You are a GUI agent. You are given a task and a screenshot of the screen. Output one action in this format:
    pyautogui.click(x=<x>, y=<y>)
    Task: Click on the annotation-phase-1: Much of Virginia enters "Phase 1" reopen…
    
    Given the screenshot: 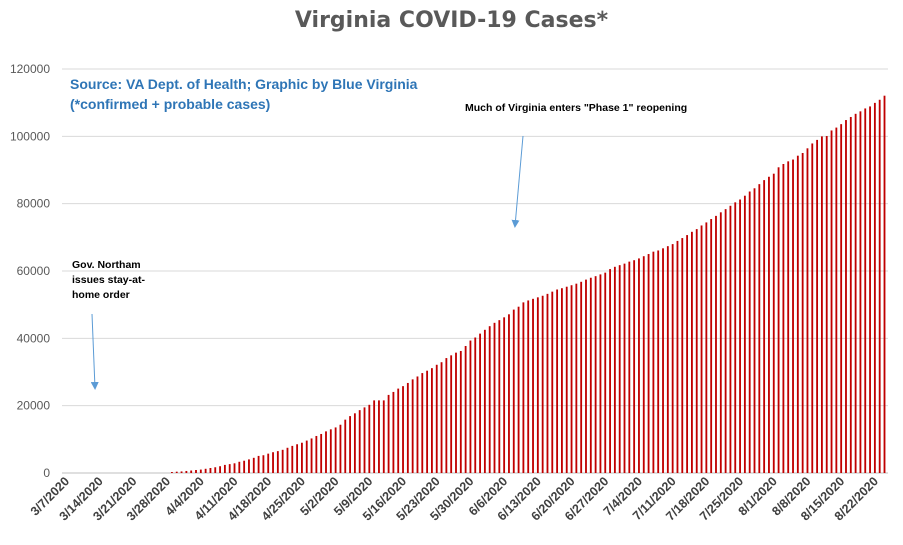 What is the action you would take?
    pyautogui.click(x=576, y=108)
    